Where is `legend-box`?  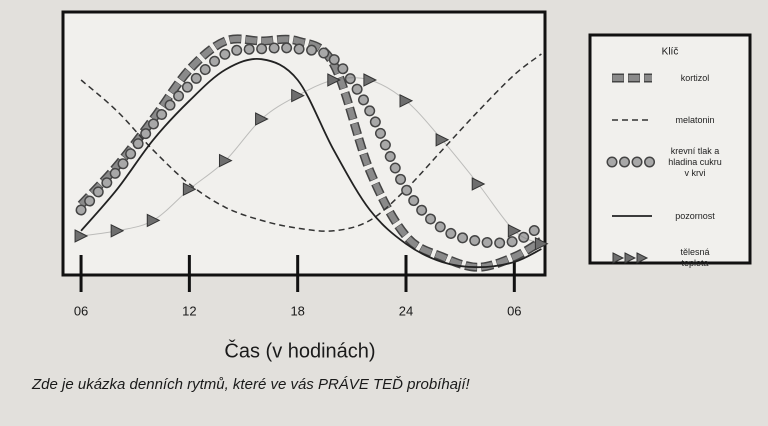
legend-box is located at coordinates (670, 149).